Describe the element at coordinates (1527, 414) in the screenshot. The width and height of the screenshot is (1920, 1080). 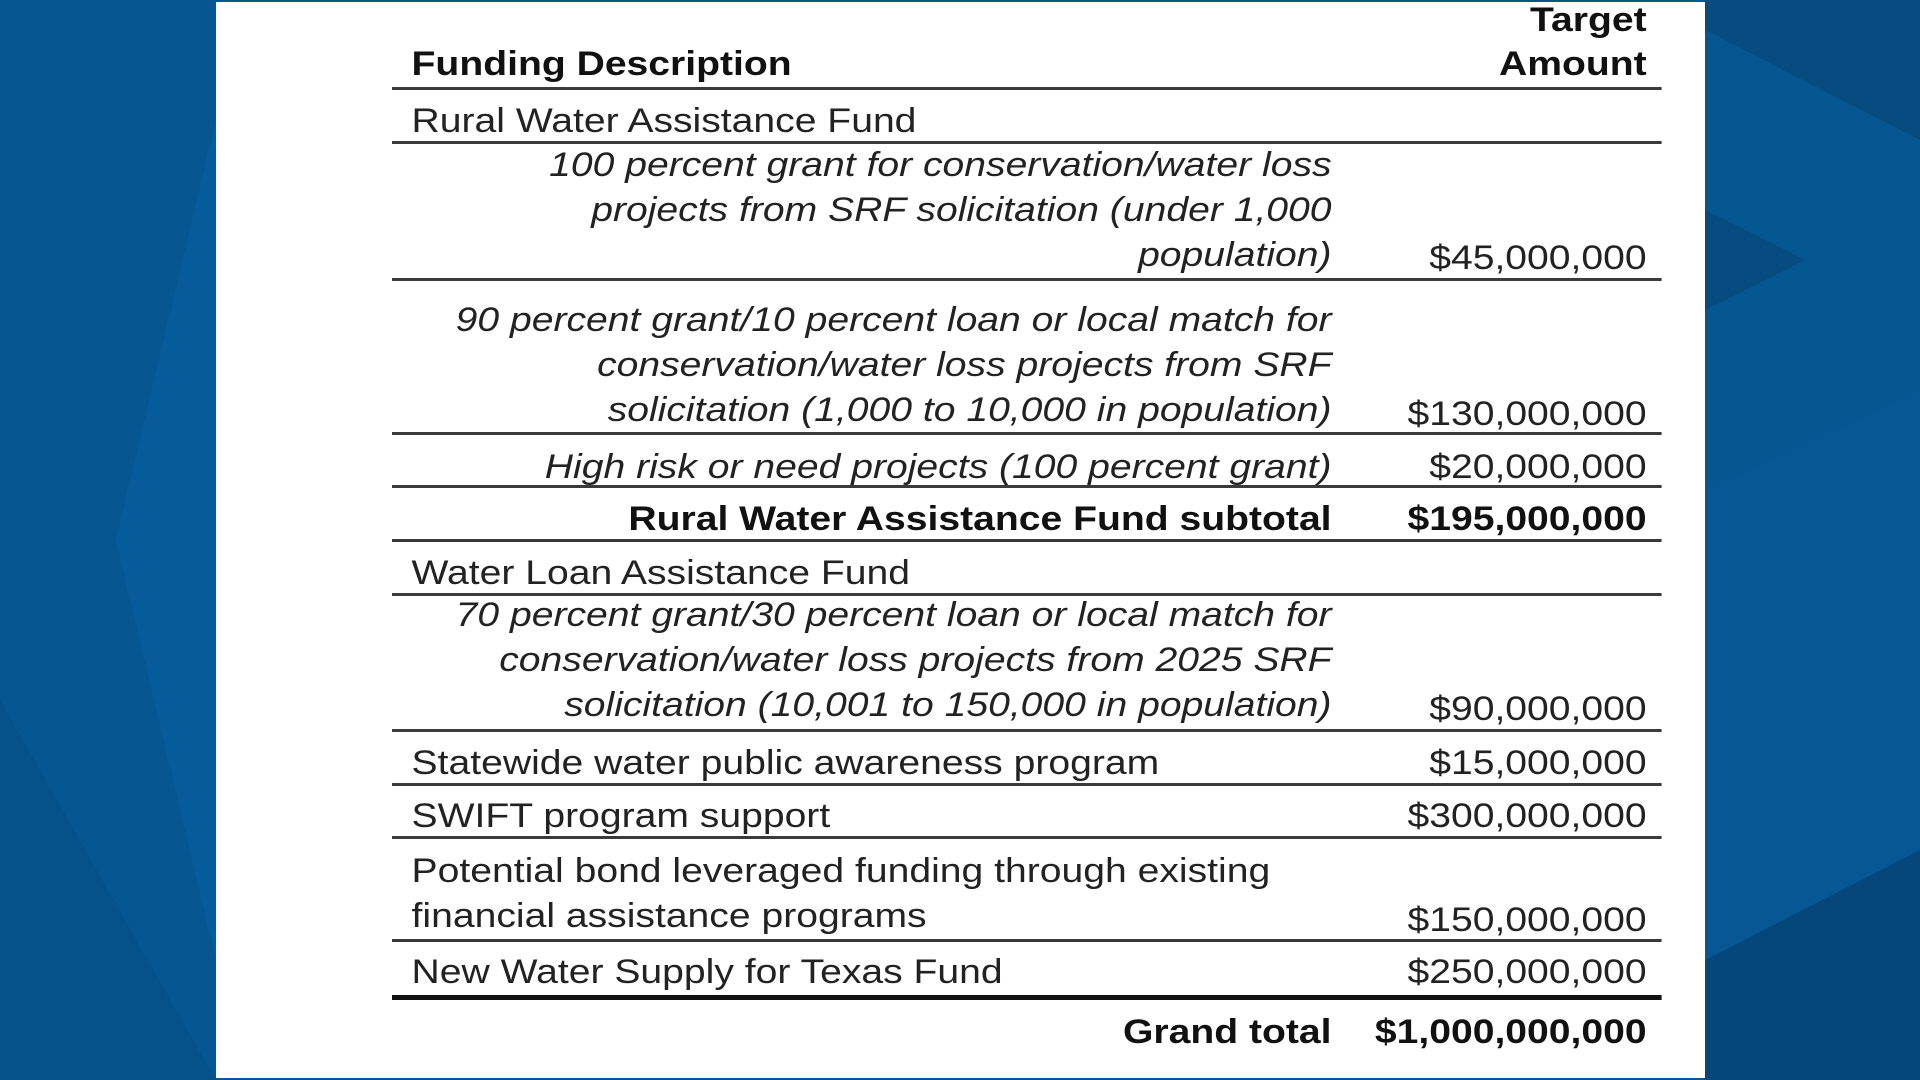
I see `table-row-amount: $130,000,000` at that location.